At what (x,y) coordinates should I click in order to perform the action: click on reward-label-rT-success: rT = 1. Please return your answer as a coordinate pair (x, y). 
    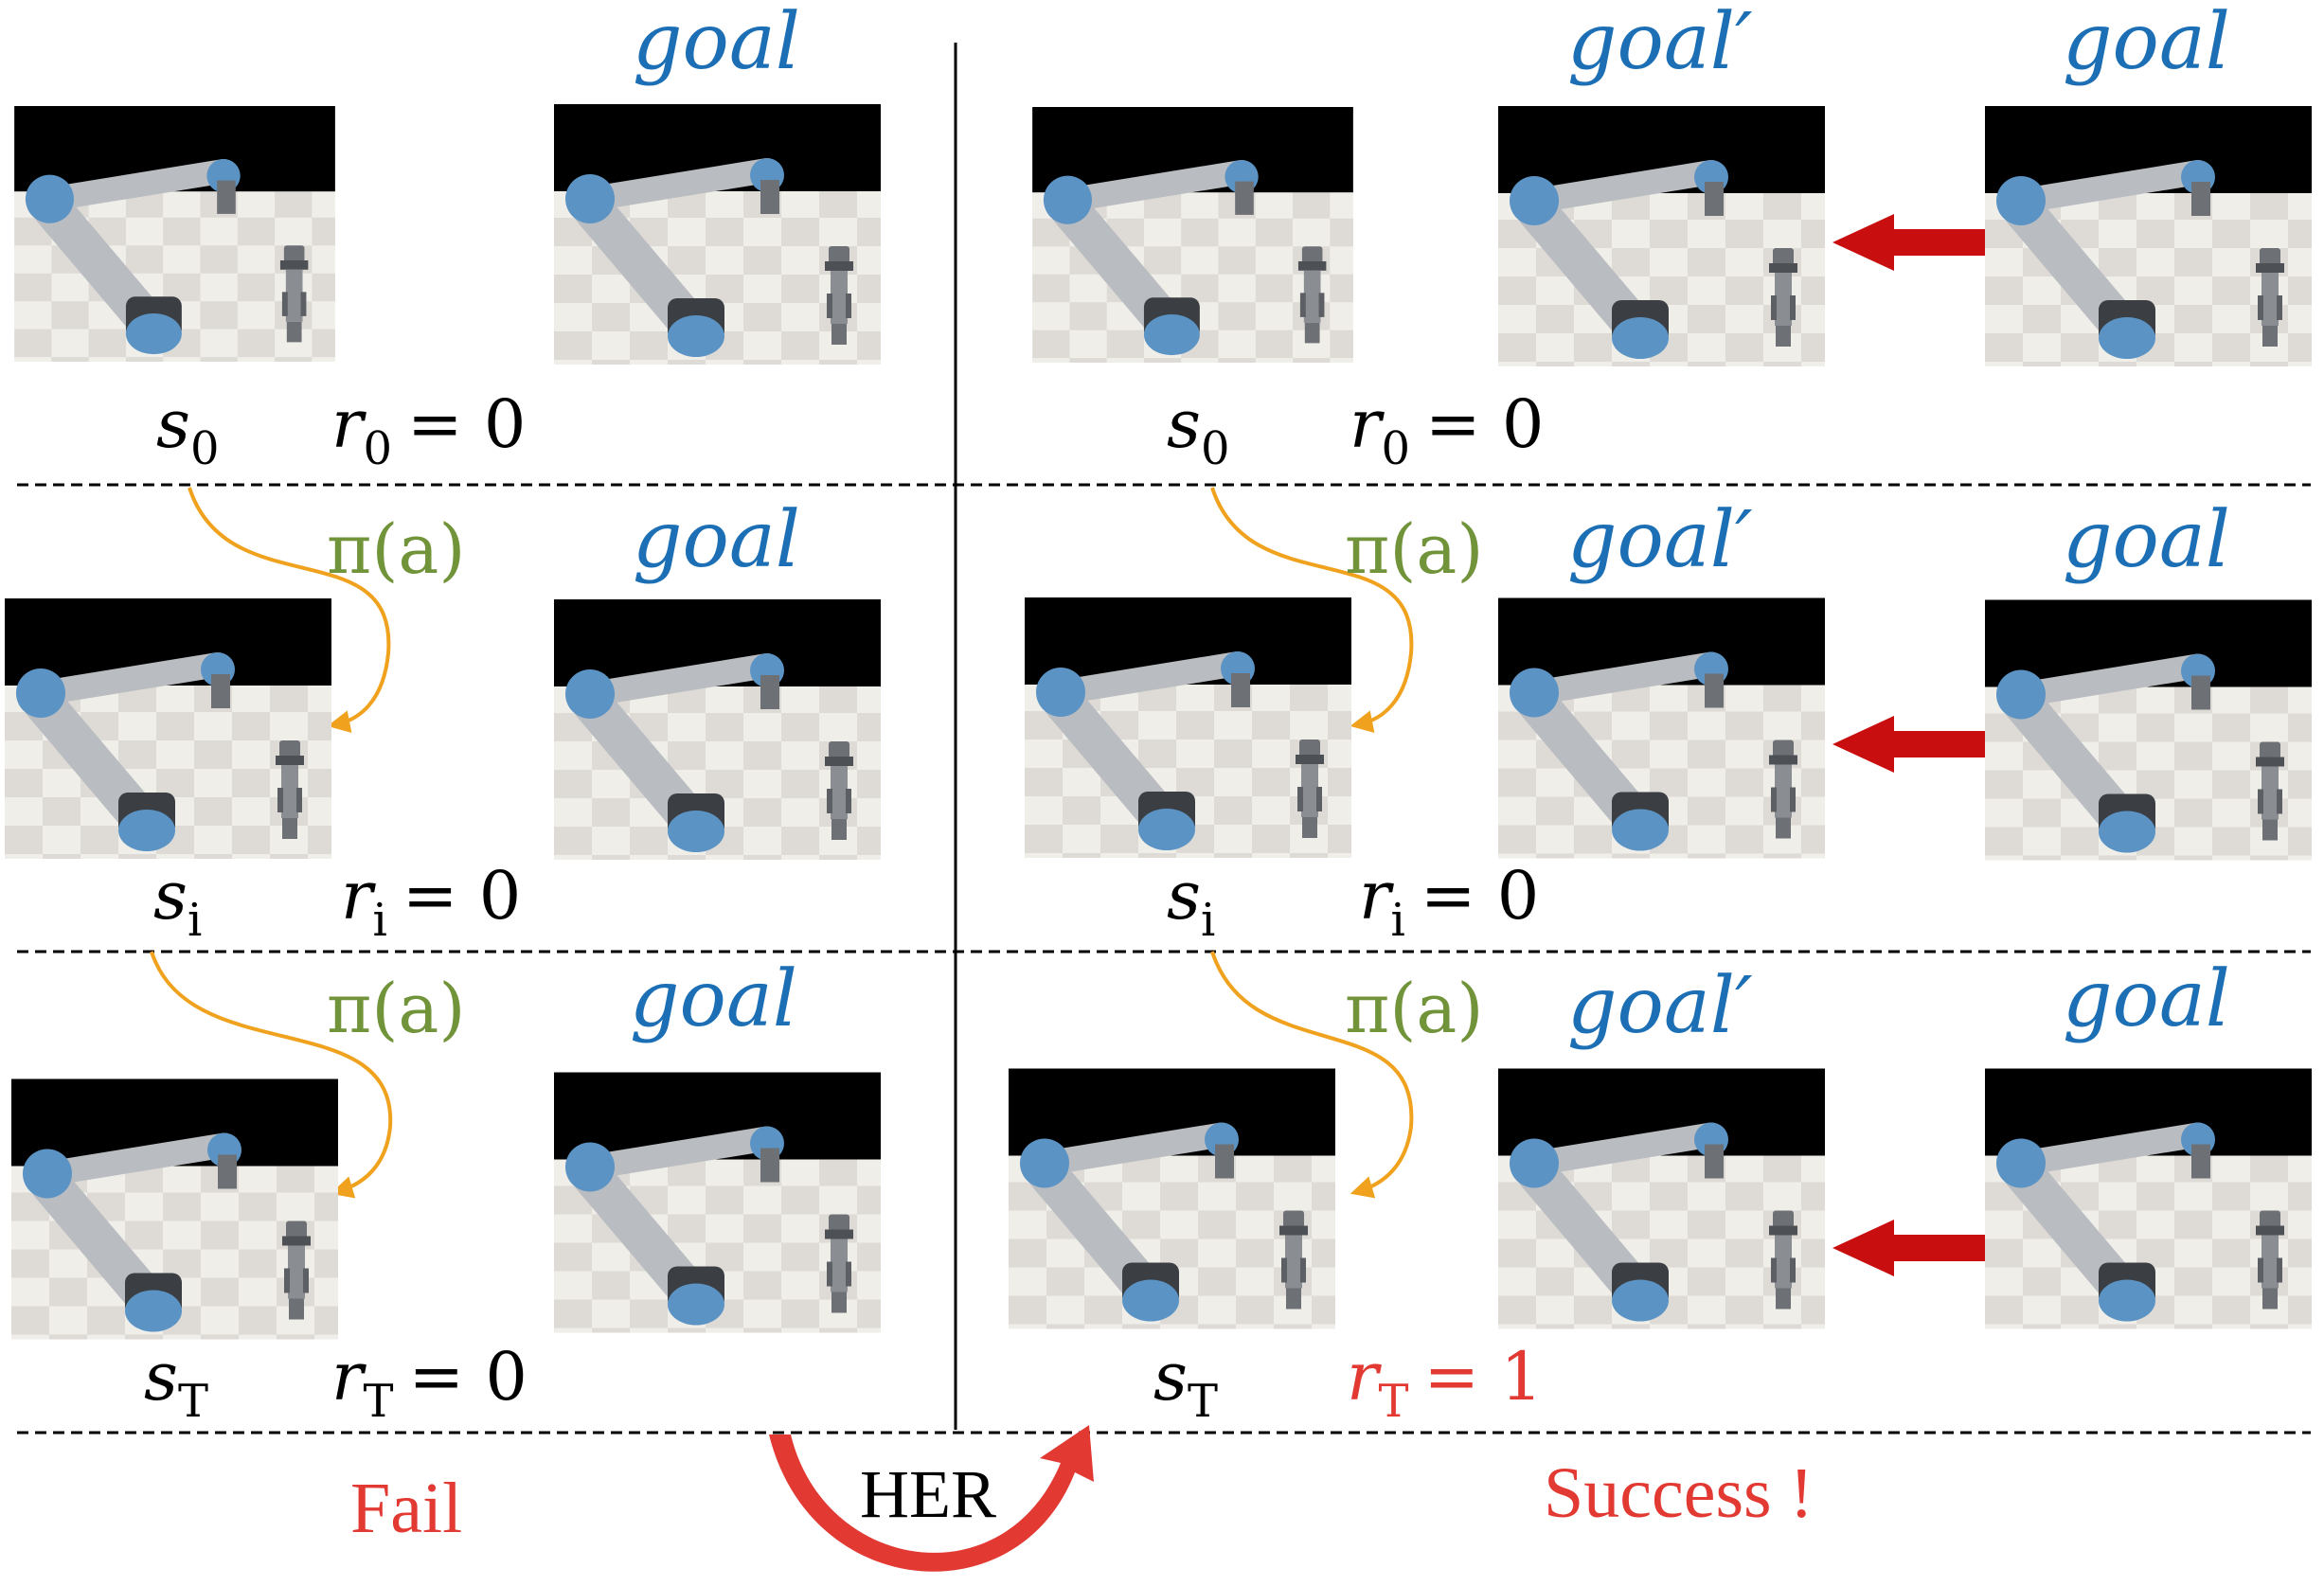
    Looking at the image, I should click on (1445, 1383).